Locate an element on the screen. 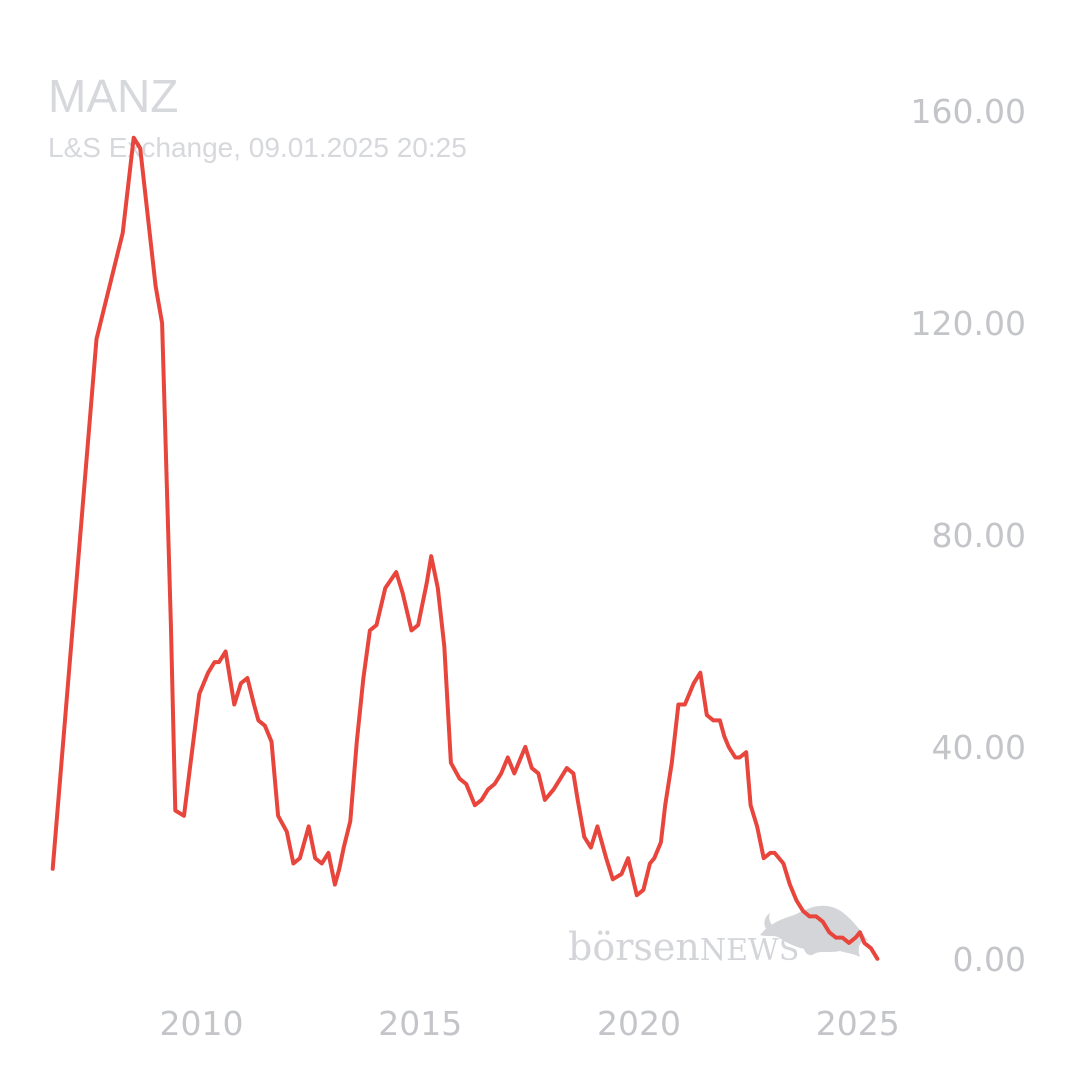  boersennews-watermark: börsenNEWS is located at coordinates (718, 937).